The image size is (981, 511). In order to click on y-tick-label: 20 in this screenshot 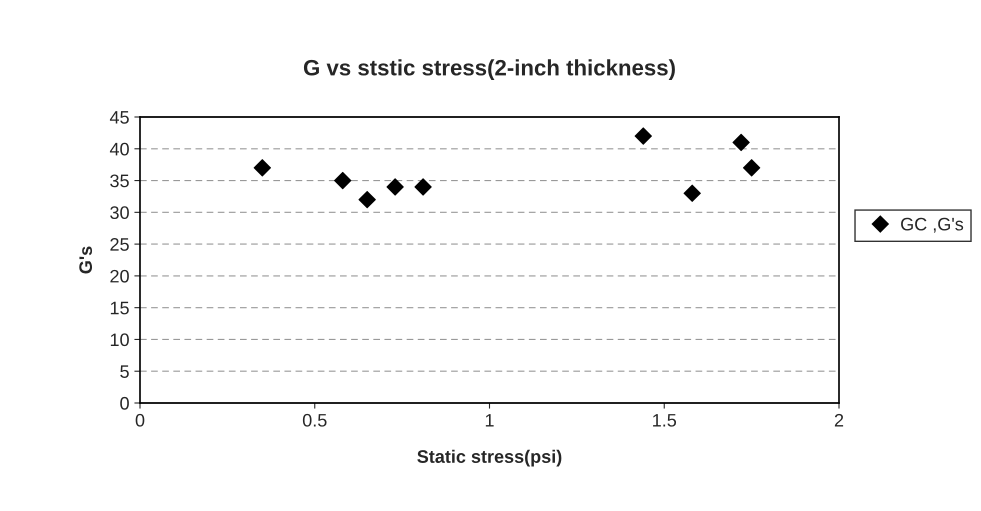, I will do `click(119, 276)`.